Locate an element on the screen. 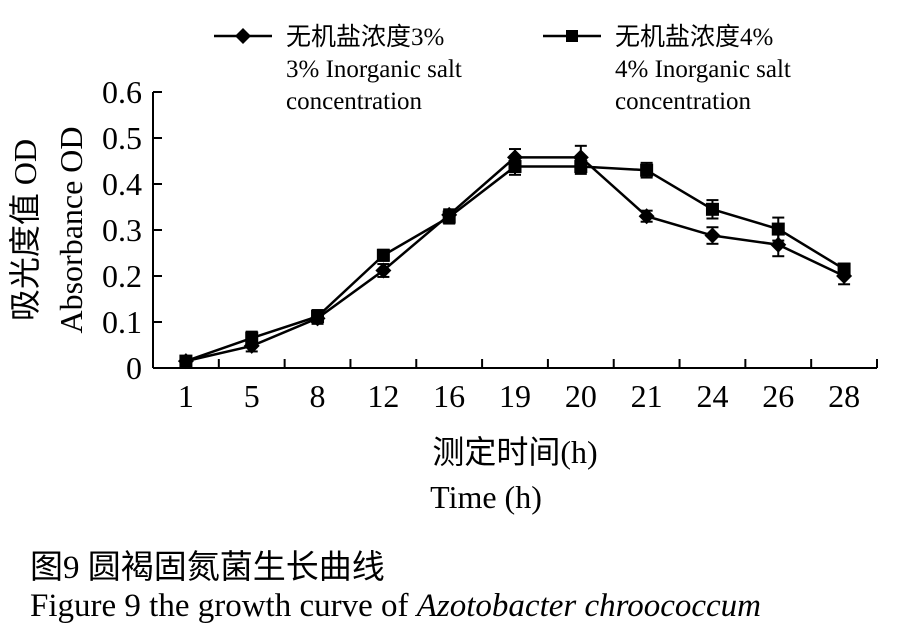  legend-label-3pct-cn: 无机盐浓度3% is located at coordinates (365, 37).